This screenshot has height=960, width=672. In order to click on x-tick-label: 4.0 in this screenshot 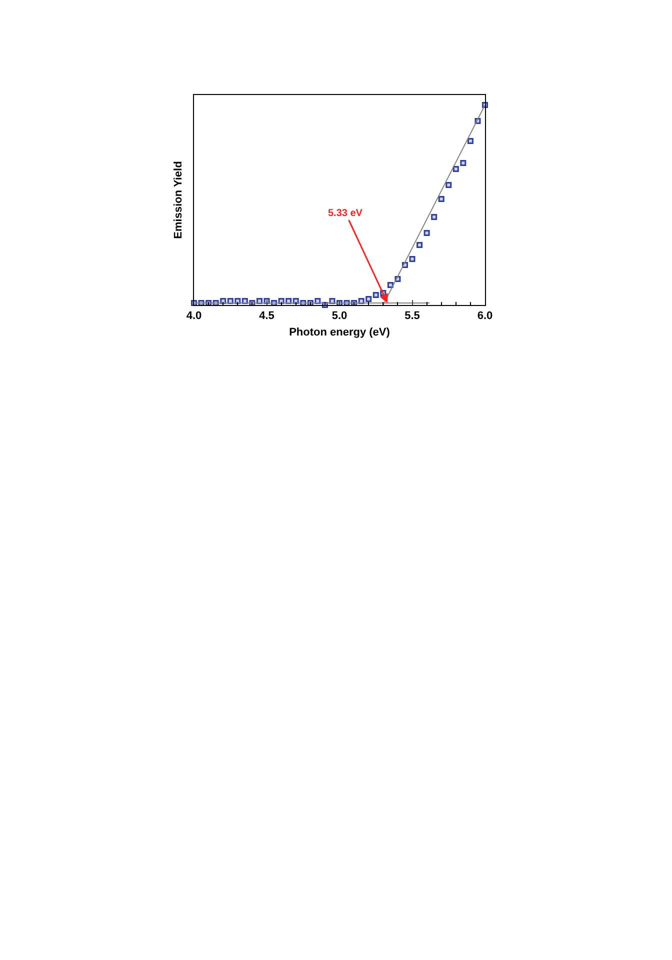, I will do `click(194, 316)`.